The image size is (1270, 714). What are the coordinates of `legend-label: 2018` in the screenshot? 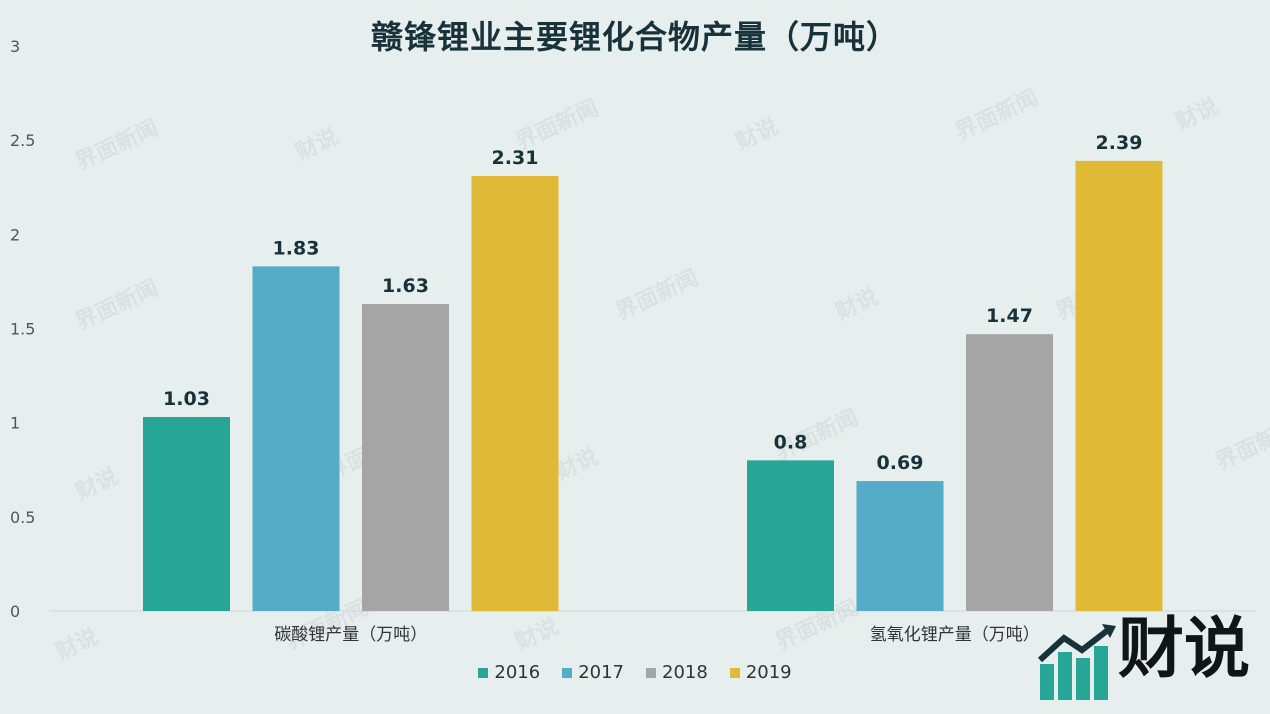 It's located at (685, 672).